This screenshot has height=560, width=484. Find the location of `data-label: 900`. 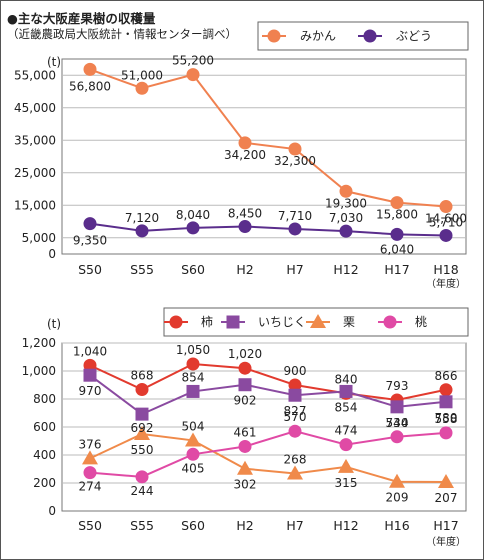

data-label: 900 is located at coordinates (295, 371).